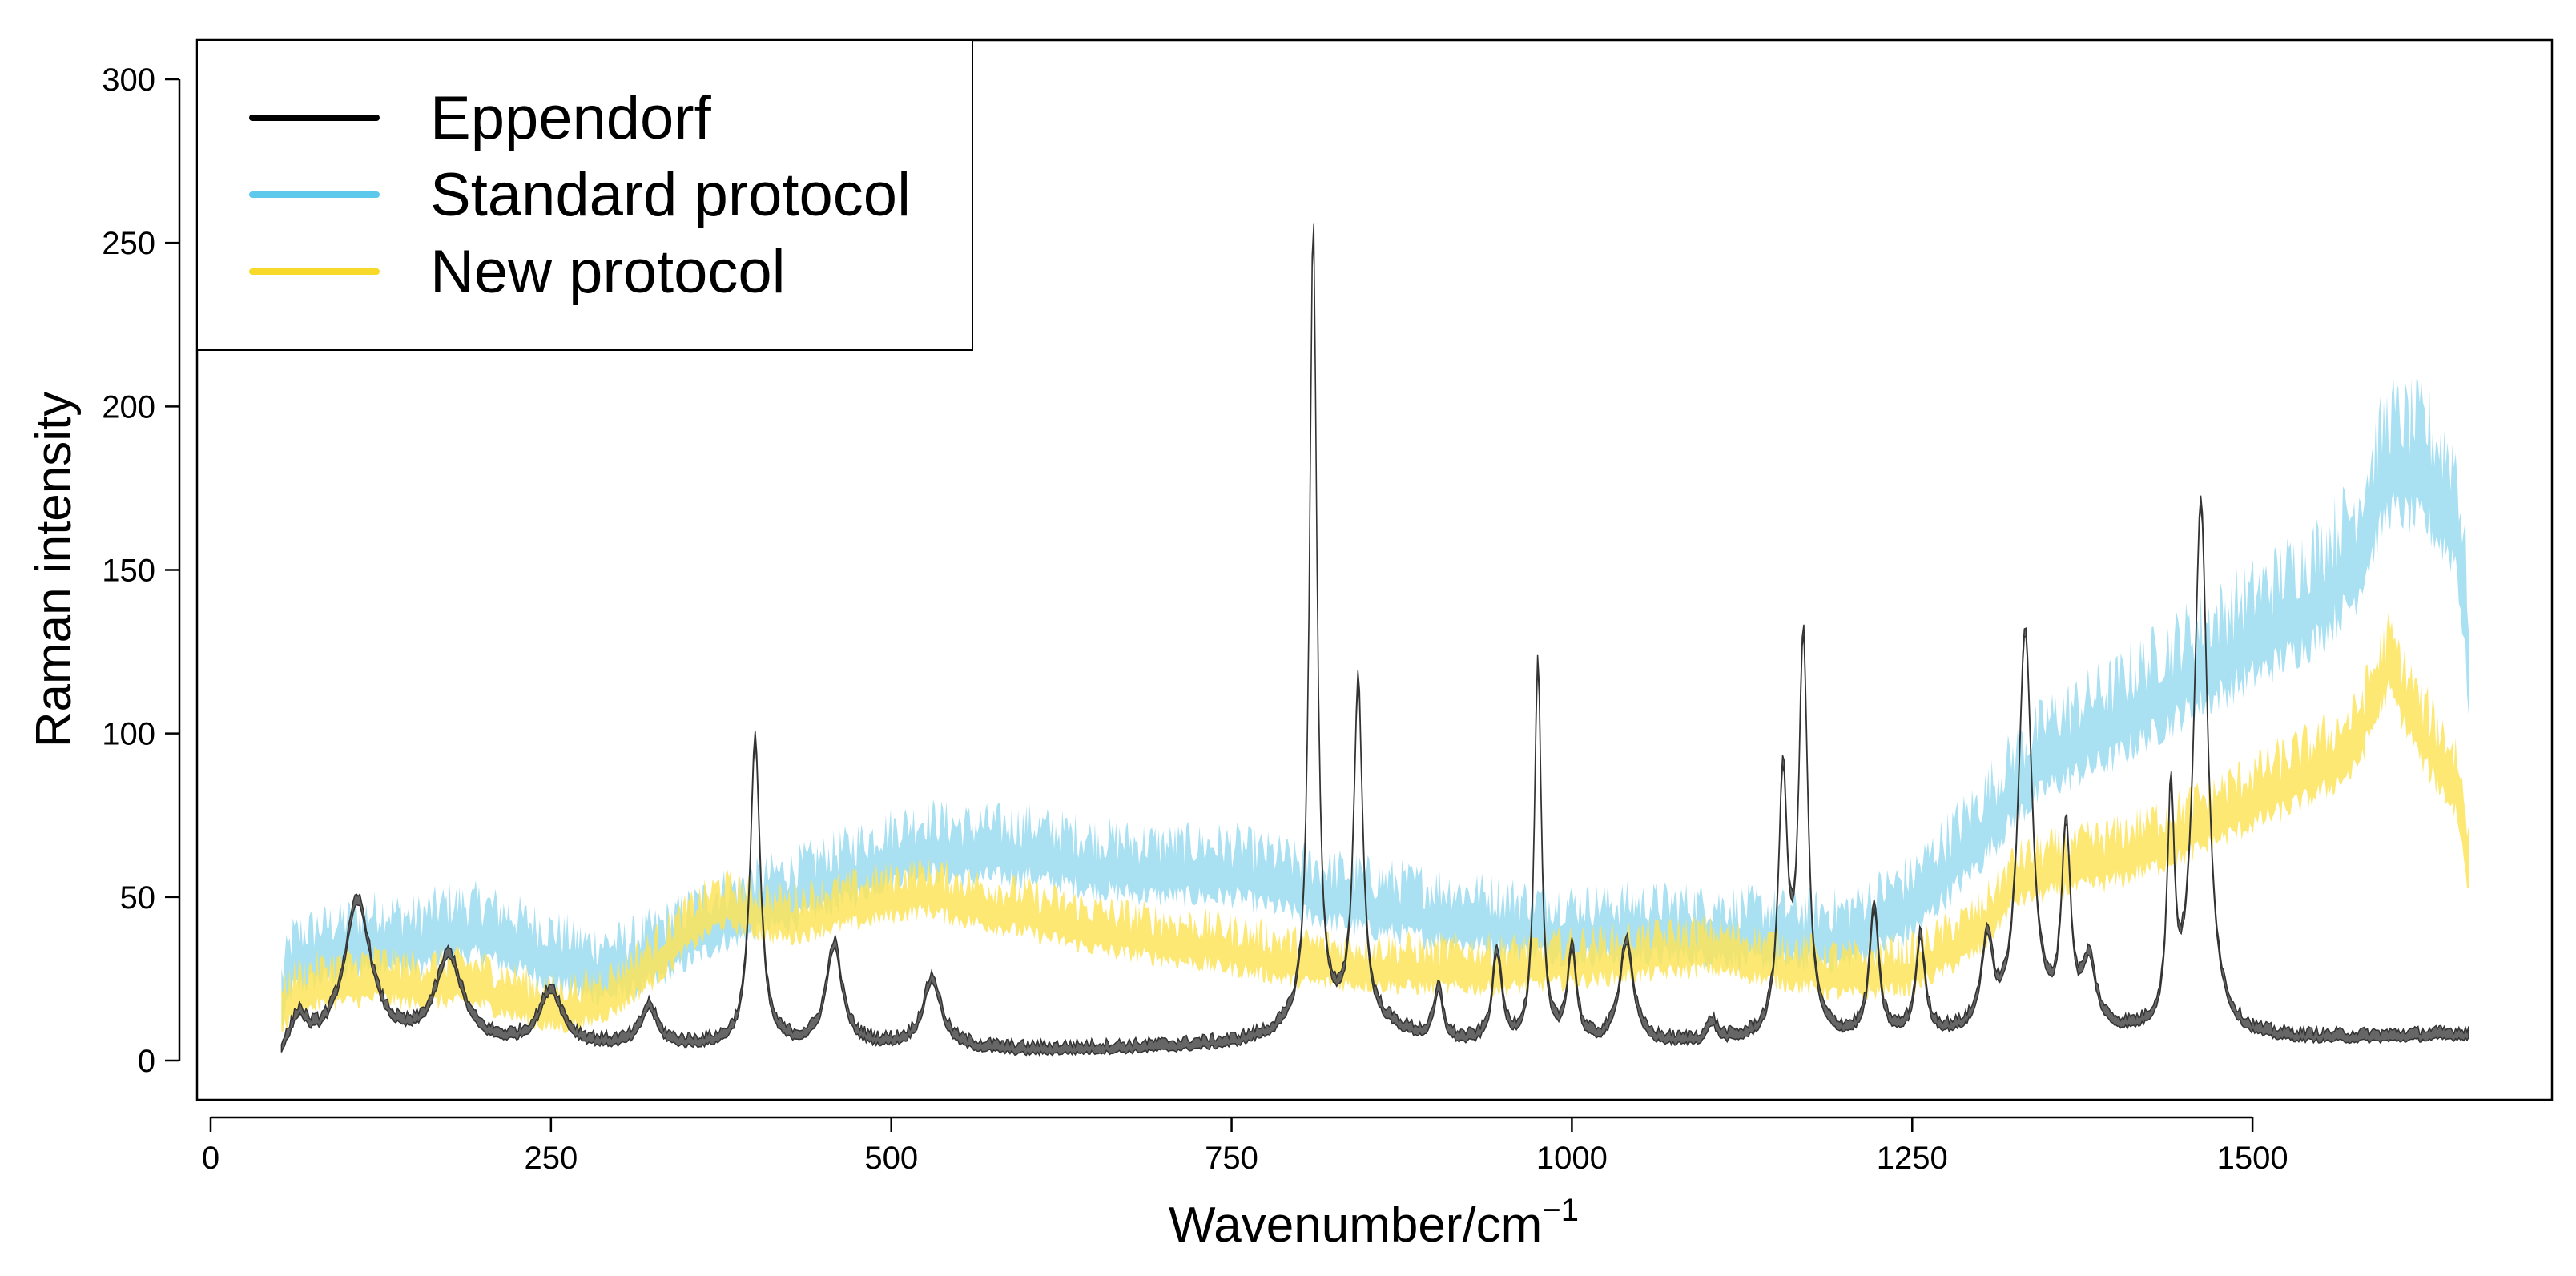 This screenshot has width=2576, height=1276. What do you see at coordinates (1913, 1158) in the screenshot?
I see `x-tick-label: 1250` at bounding box center [1913, 1158].